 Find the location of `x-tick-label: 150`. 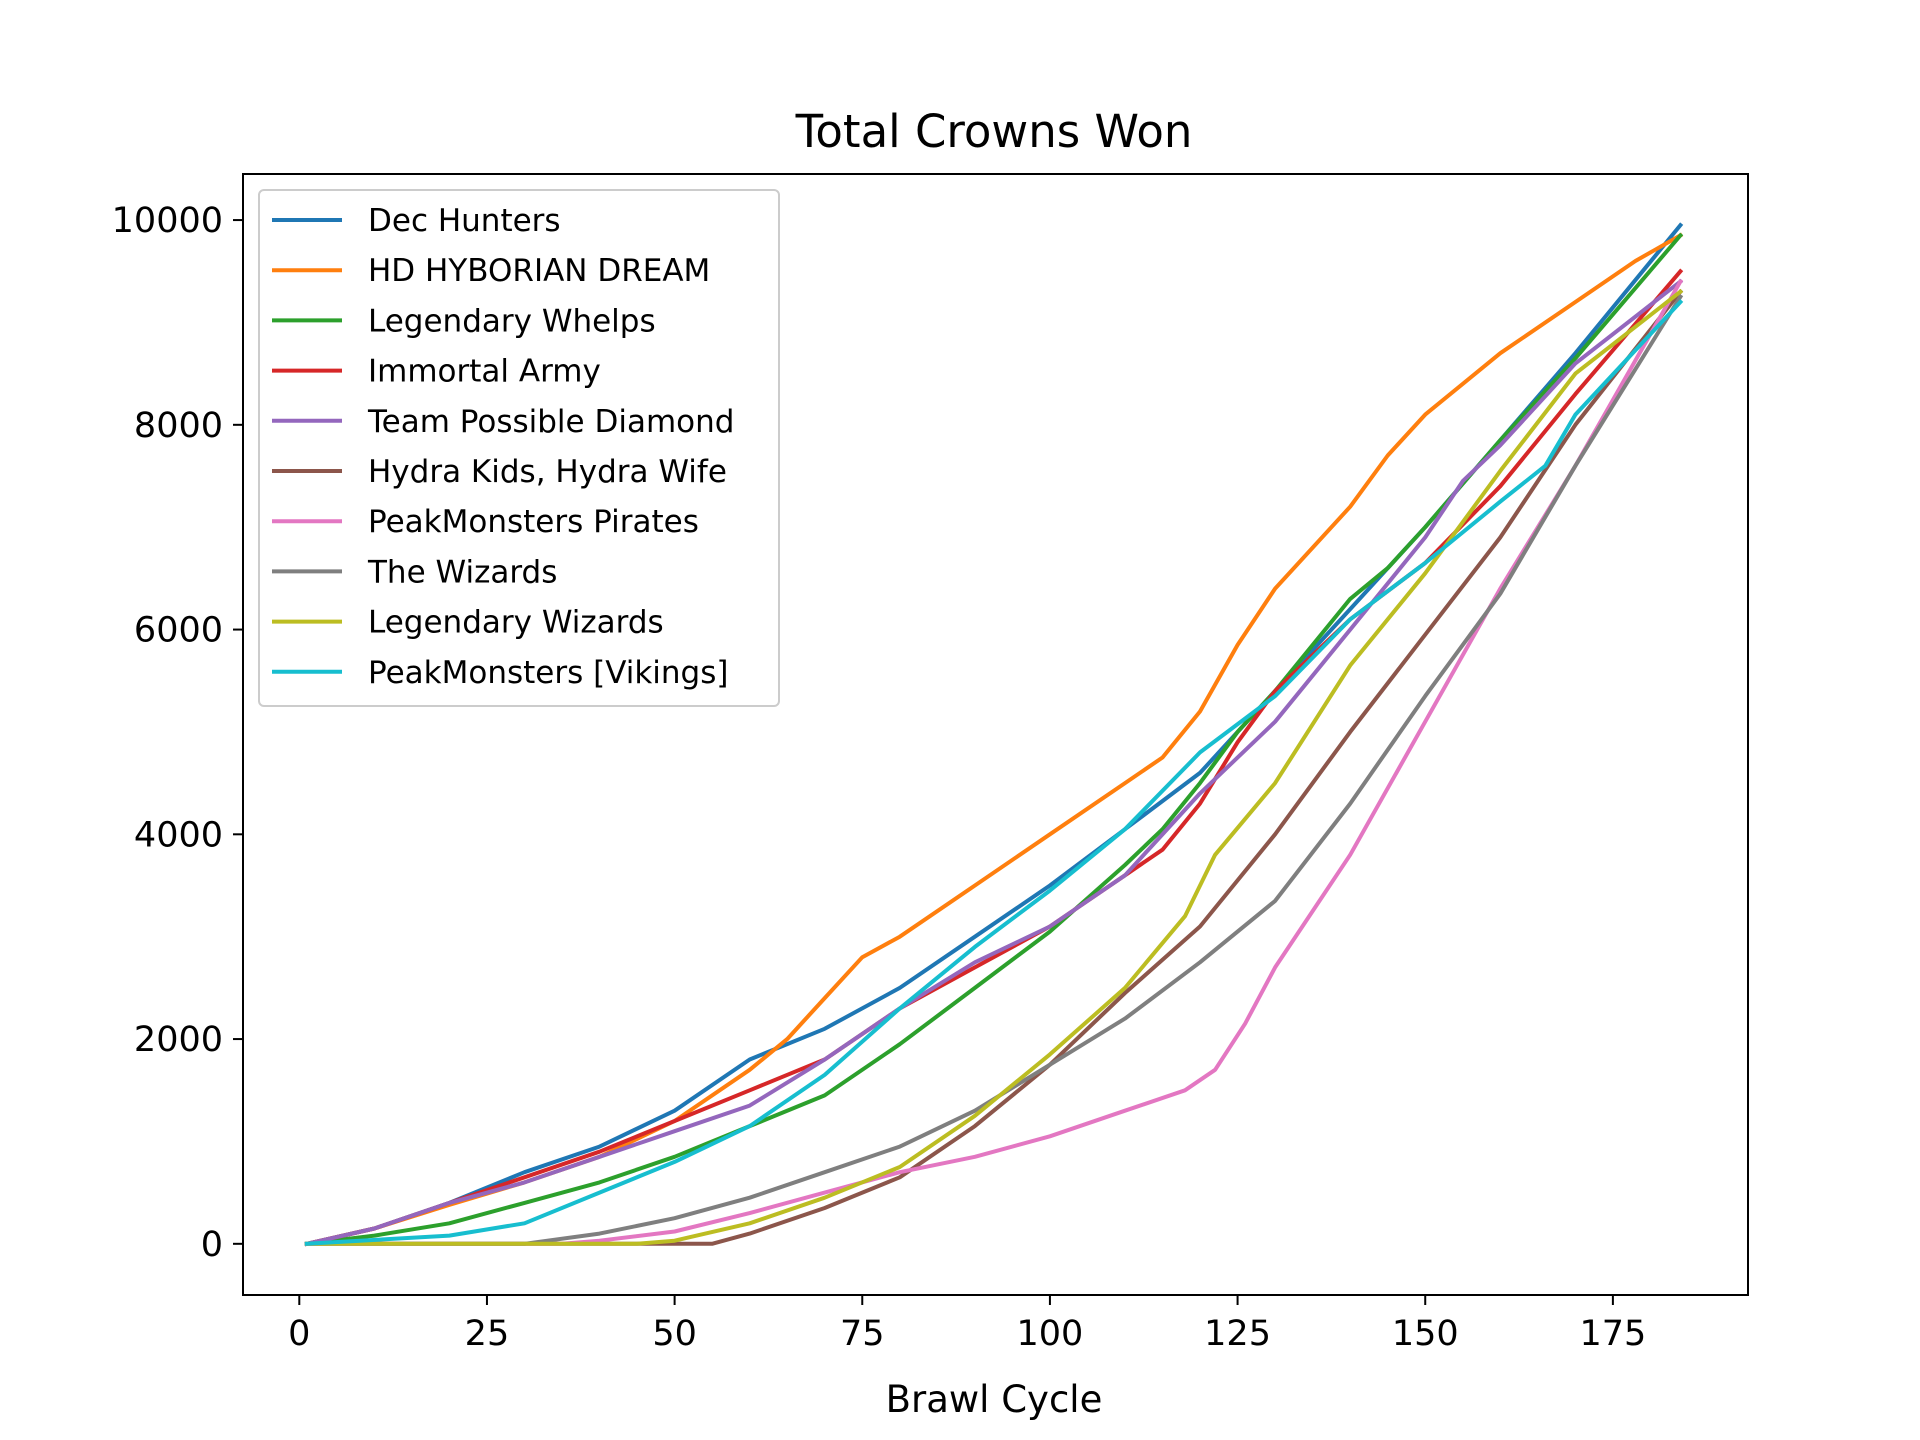

x-tick-label: 150 is located at coordinates (1425, 1334).